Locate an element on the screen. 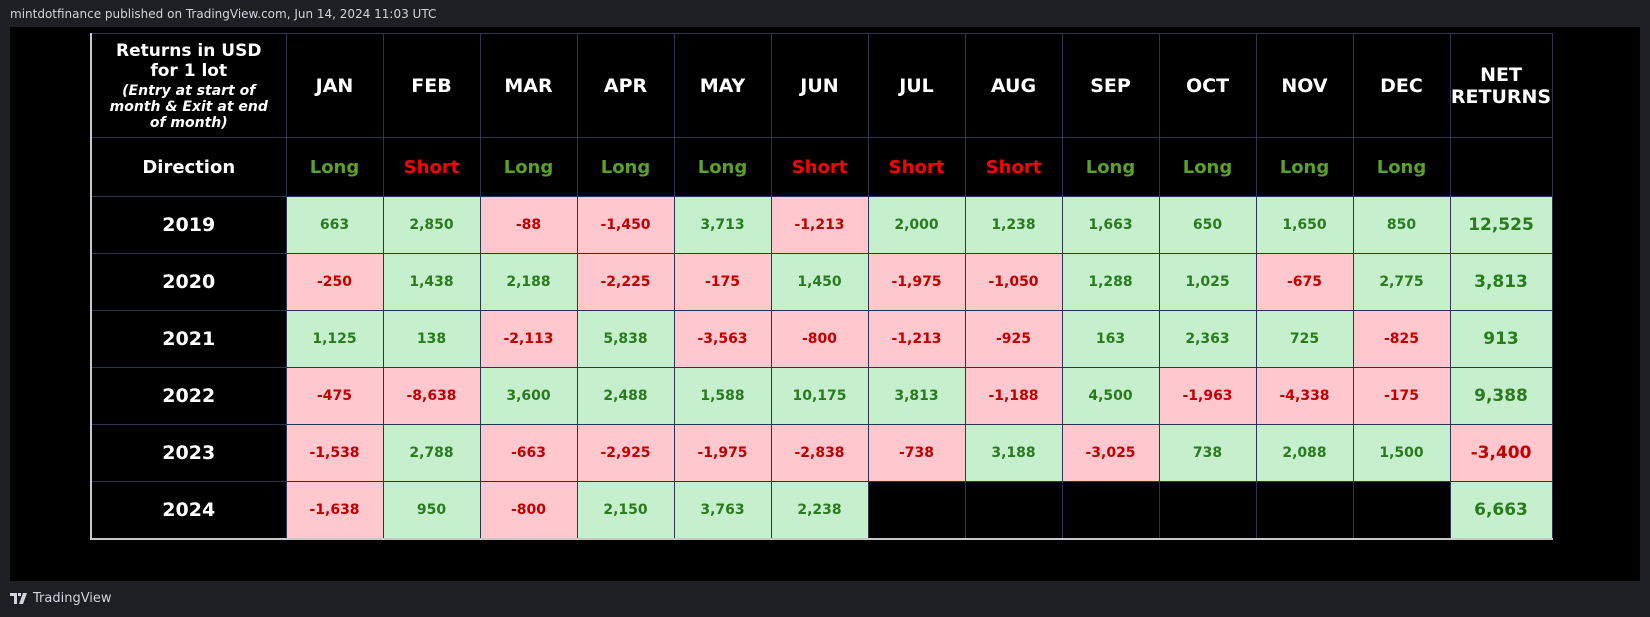 Image resolution: width=1650 pixels, height=617 pixels. column-header: AUG is located at coordinates (1013, 85).